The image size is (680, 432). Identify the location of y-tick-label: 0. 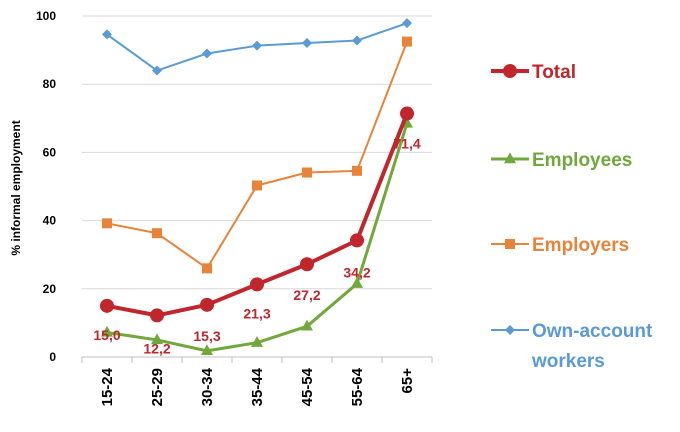
(52, 357).